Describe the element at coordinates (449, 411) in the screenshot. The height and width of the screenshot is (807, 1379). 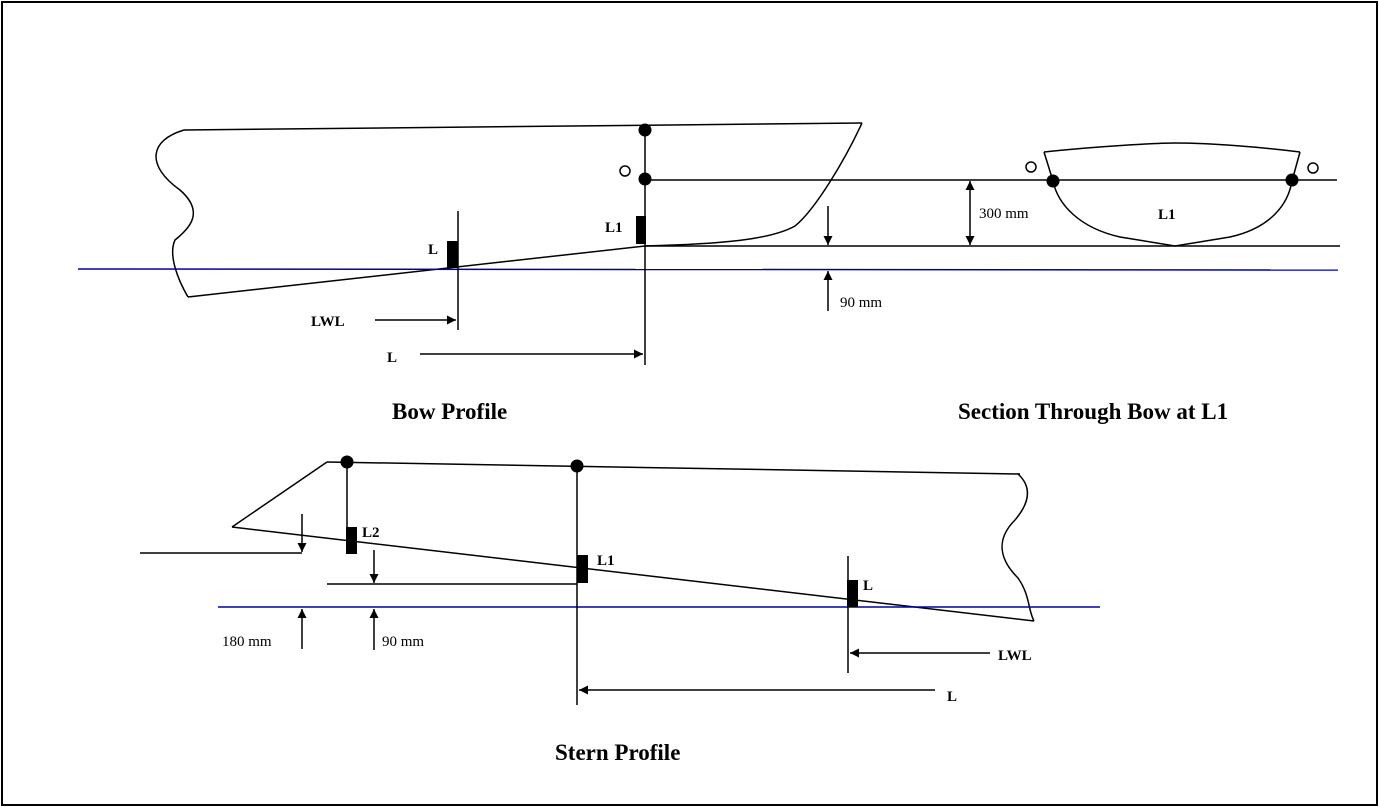
I see `bow-profile-caption: Bow Profile` at that location.